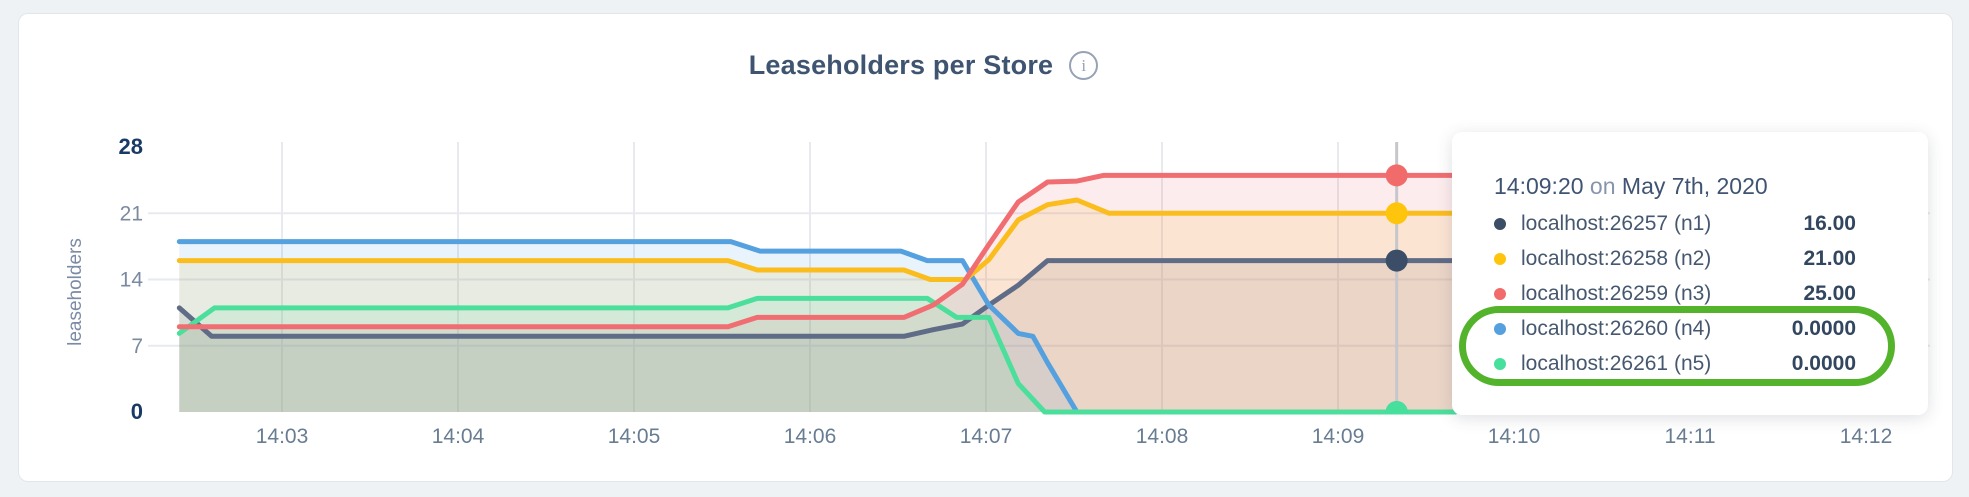 This screenshot has height=497, width=1969. What do you see at coordinates (1396, 407) in the screenshot?
I see `hover-dot-n5` at bounding box center [1396, 407].